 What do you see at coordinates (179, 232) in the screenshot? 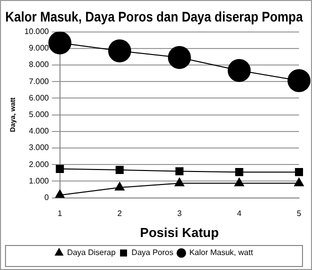
I see `x-axis-title: Posisi Katup` at bounding box center [179, 232].